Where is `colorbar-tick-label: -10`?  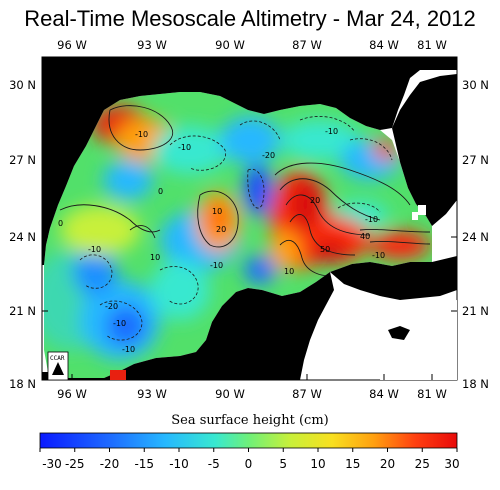
colorbar-tick-label: -10 is located at coordinates (179, 464).